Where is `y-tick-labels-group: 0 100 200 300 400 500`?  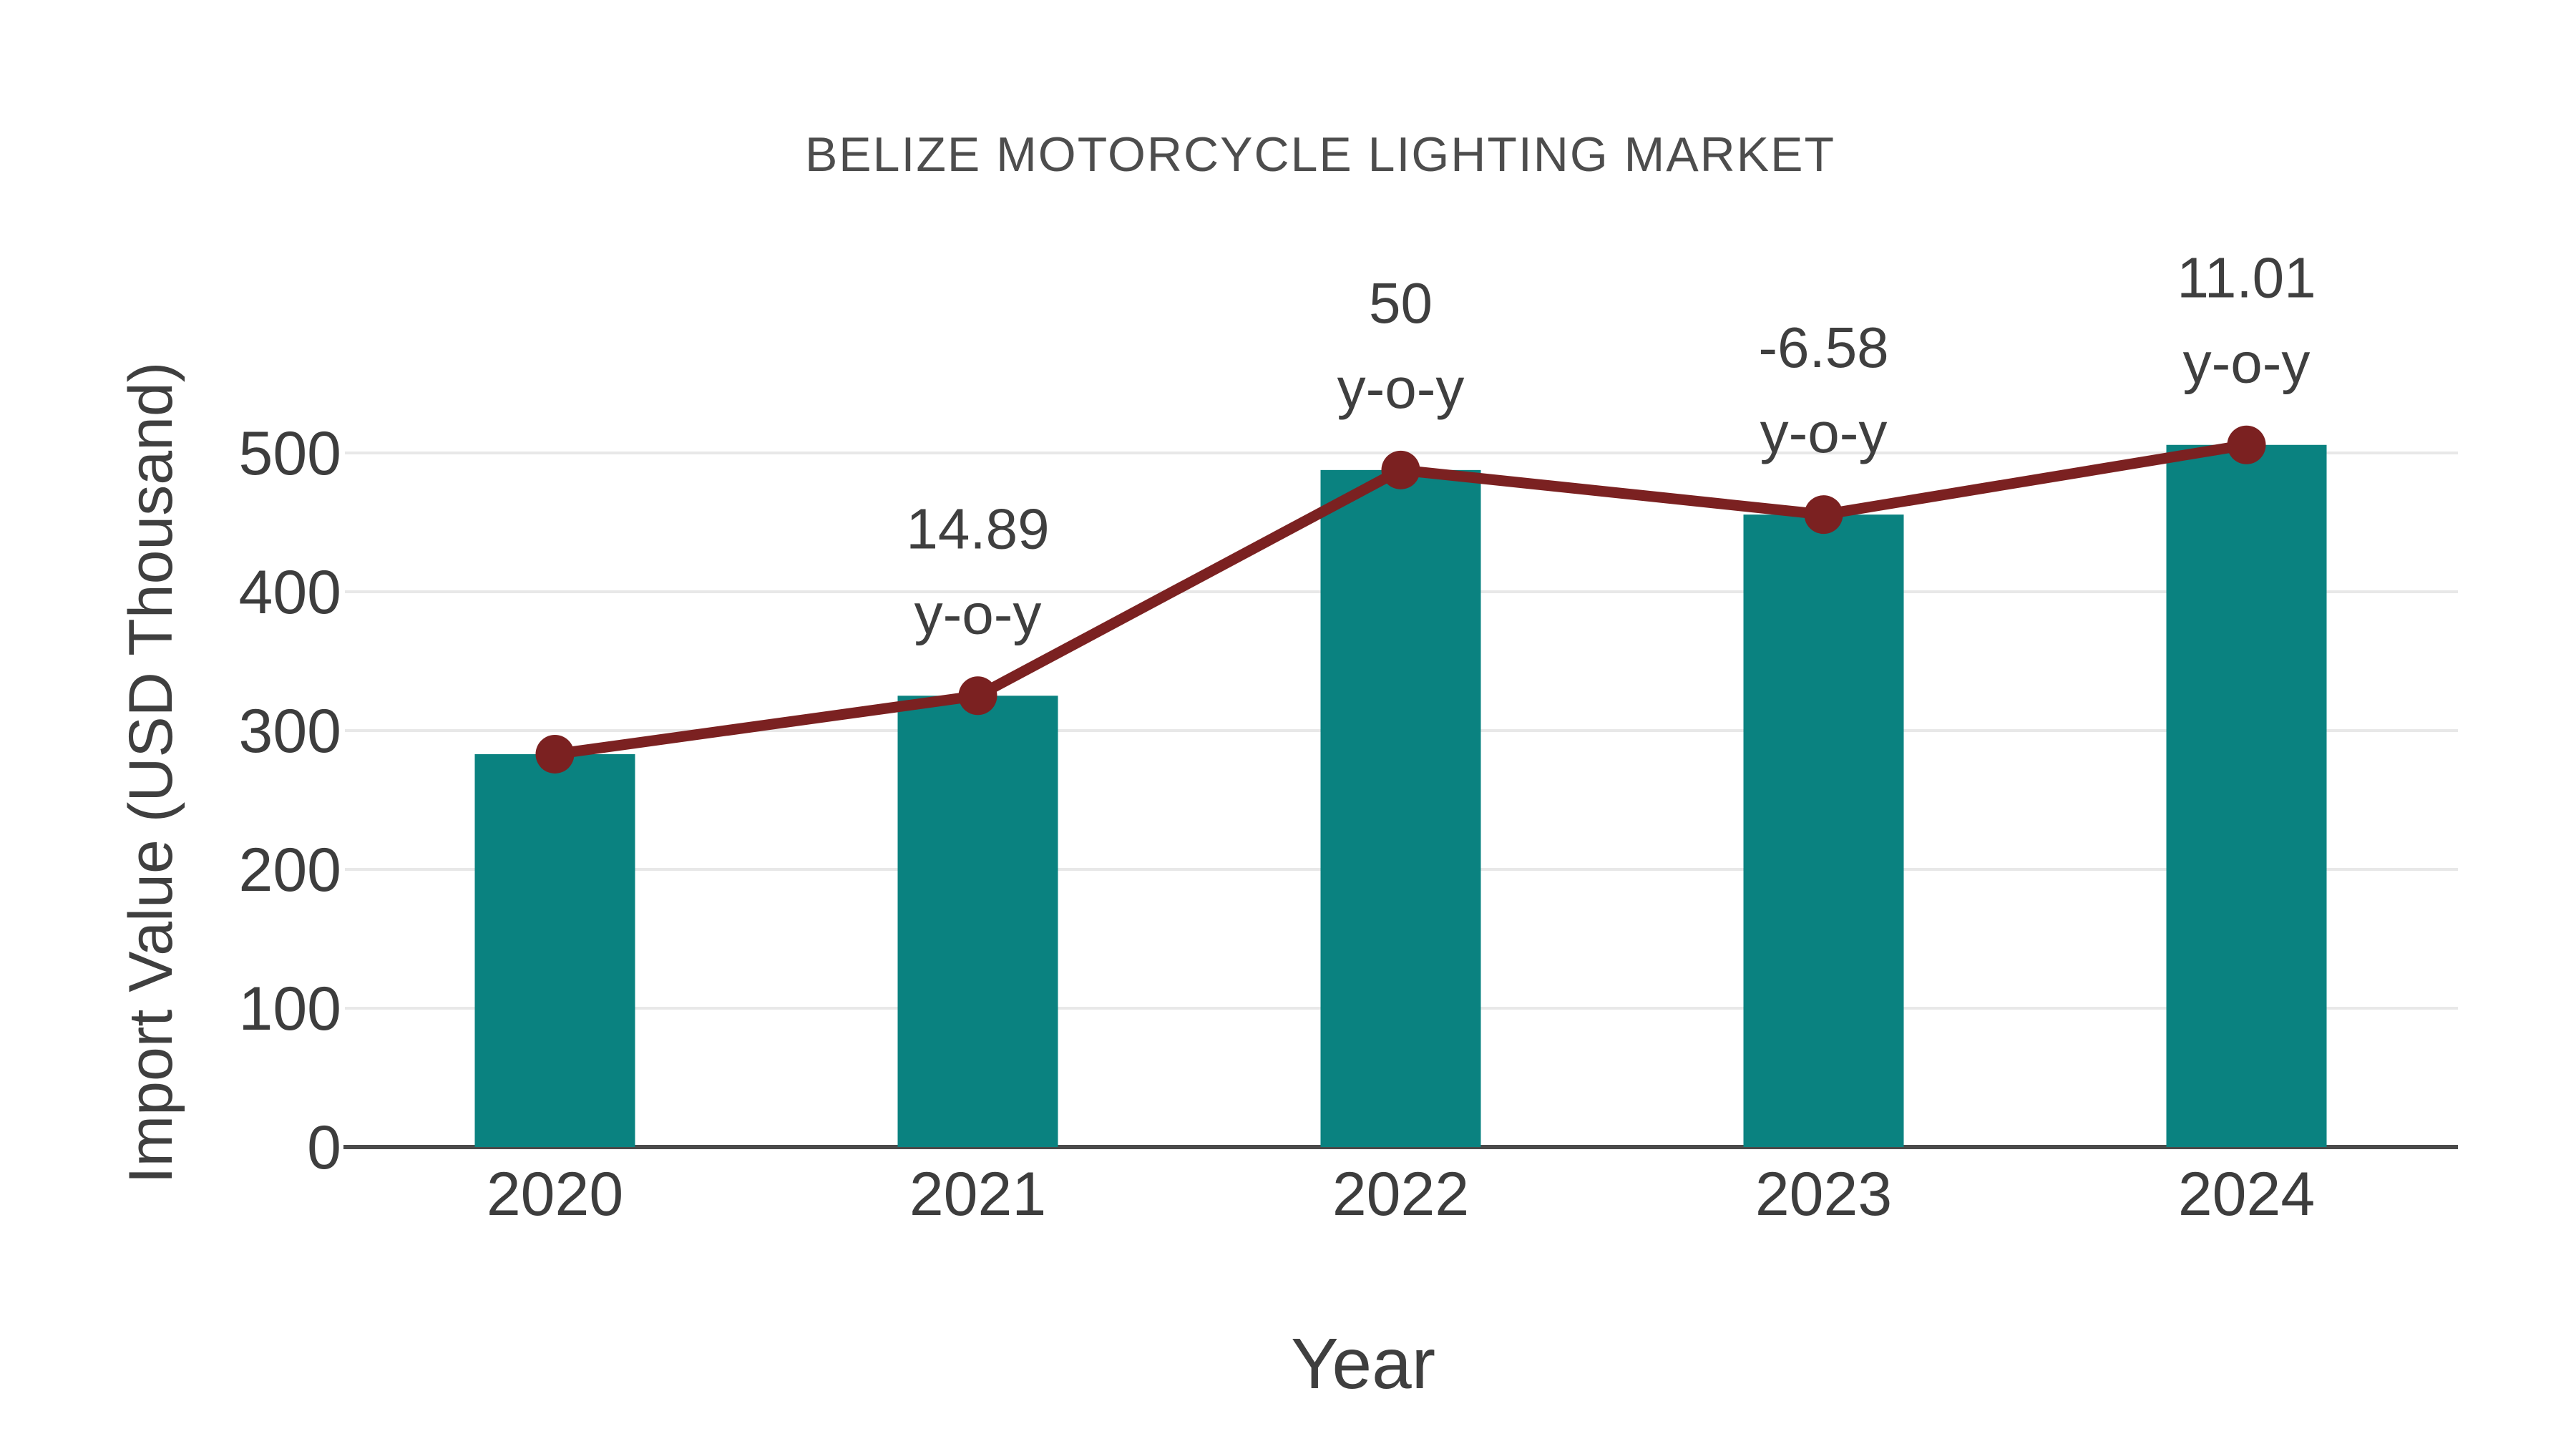 y-tick-labels-group: 0 100 200 300 400 500 is located at coordinates (290, 800).